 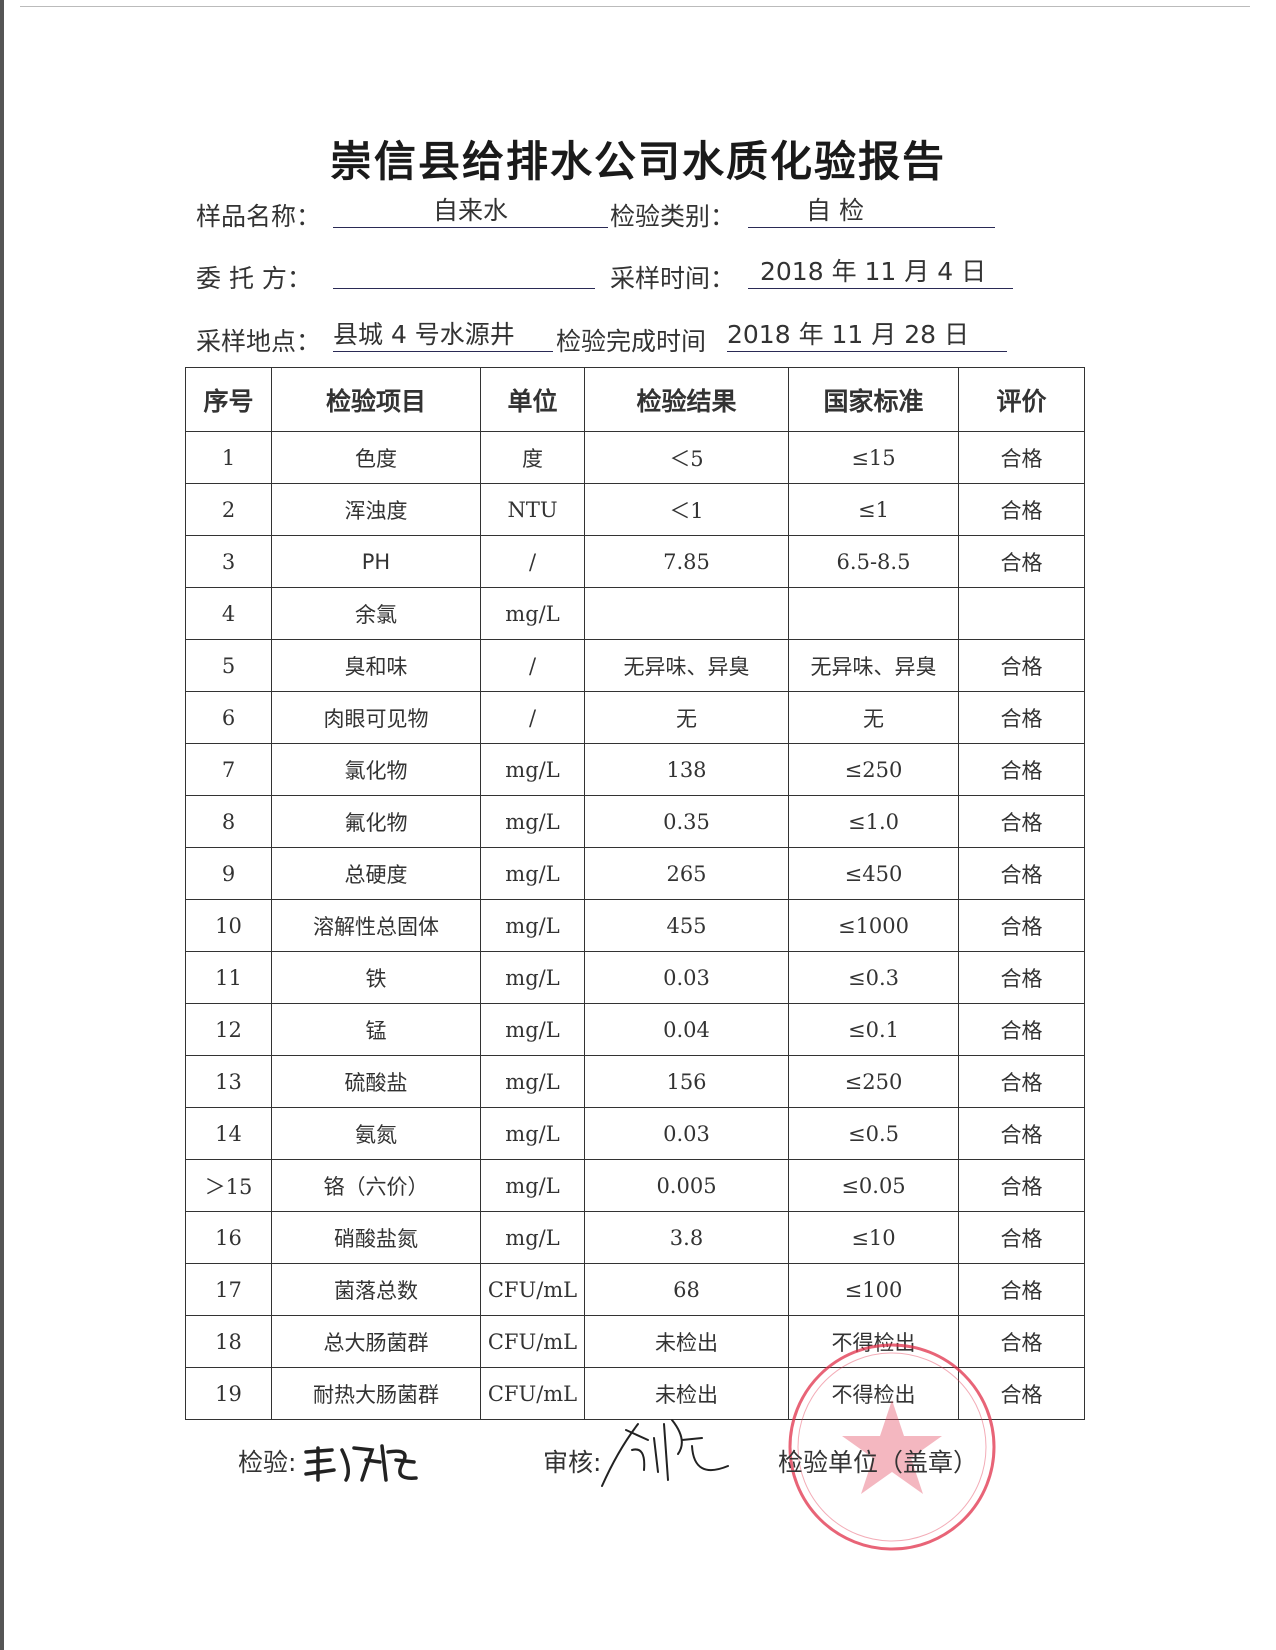 I want to click on national-standard-cell: 不得检出, so click(x=873, y=1393).